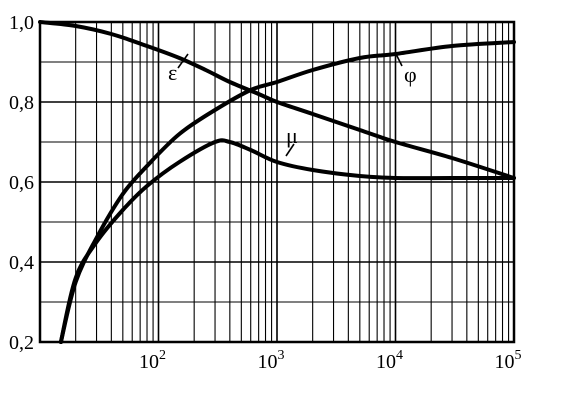 Image resolution: width=564 pixels, height=407 pixels. Describe the element at coordinates (508, 360) in the screenshot. I see `x-tick-label: 10⁵` at that location.